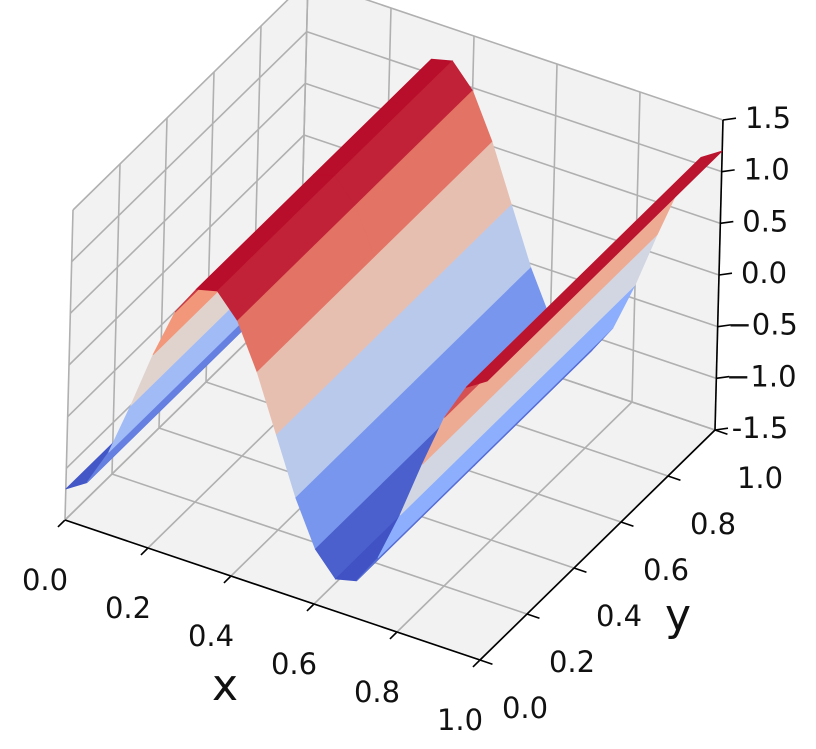  What do you see at coordinates (535, 326) in the screenshot?
I see `surface-patch` at bounding box center [535, 326].